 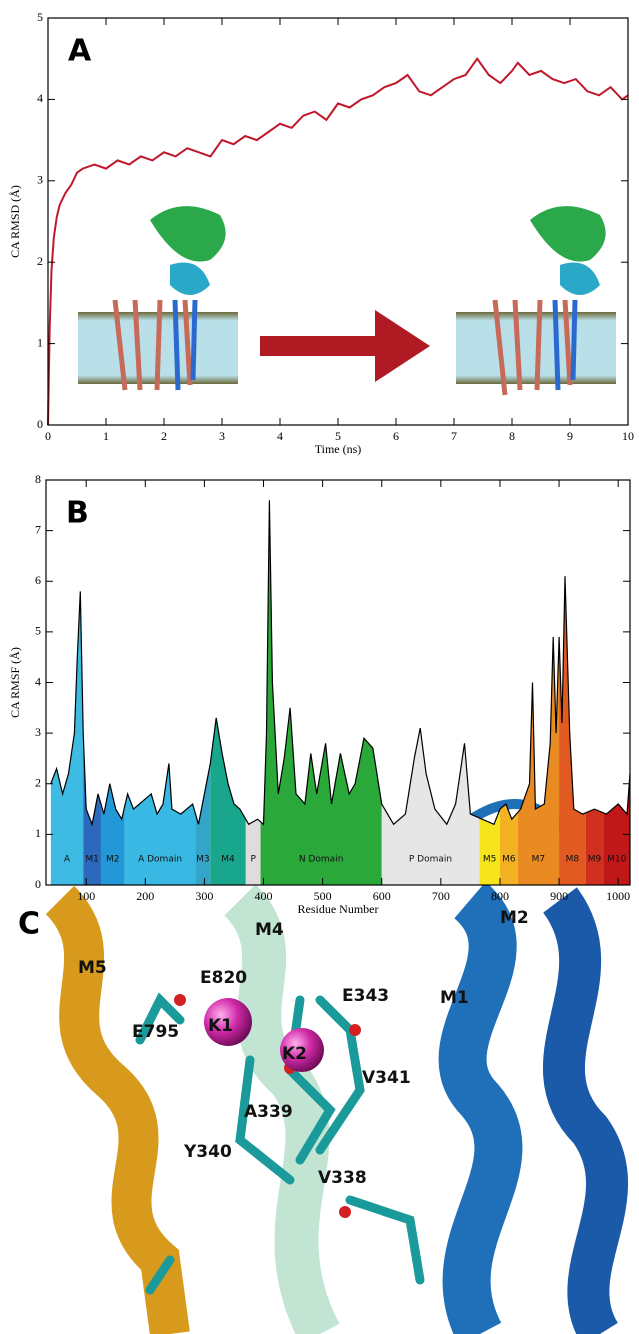 I want to click on region-label: M5, so click(x=490, y=860).